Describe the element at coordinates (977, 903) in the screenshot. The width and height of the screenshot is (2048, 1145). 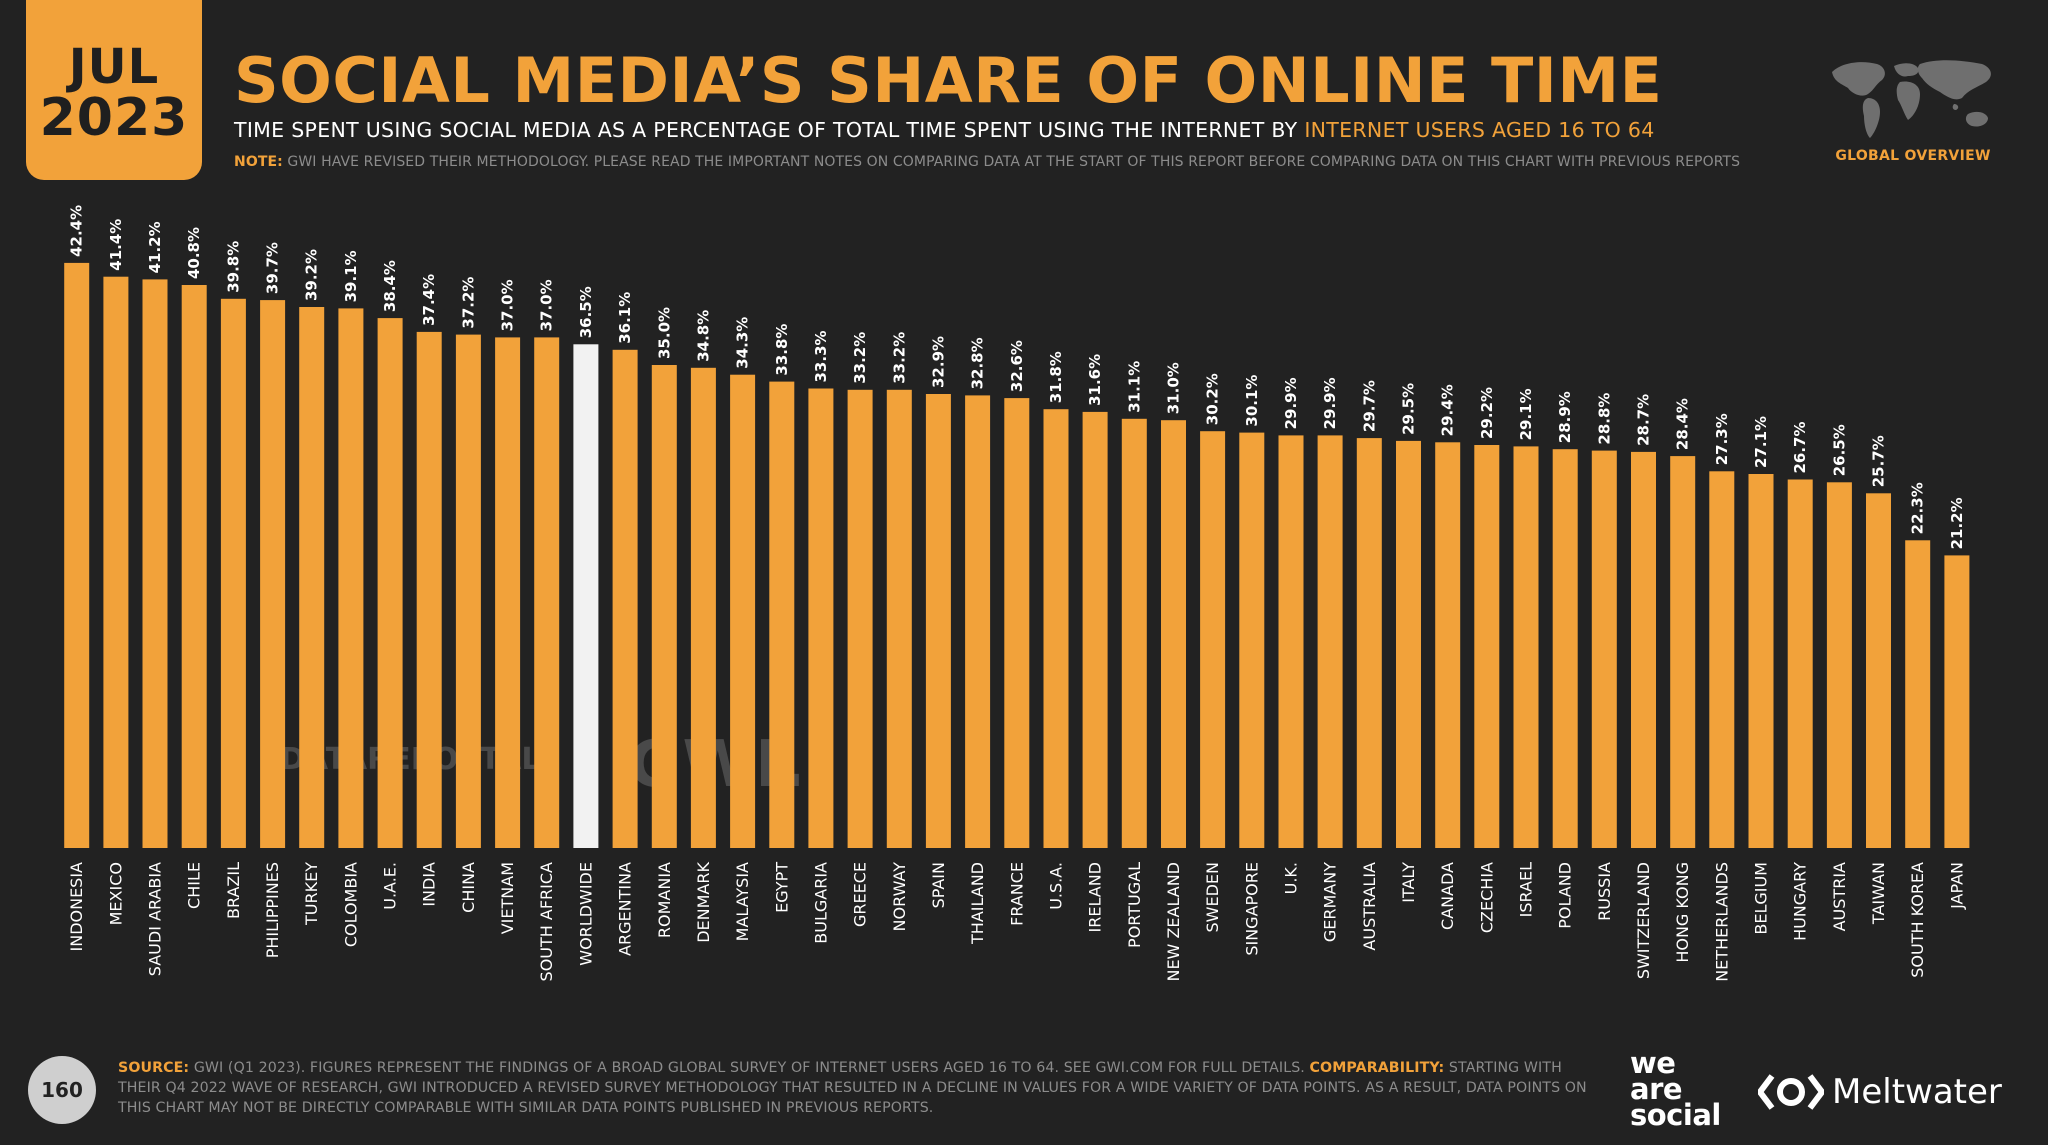
I see `category-label-thailand: THAILAND` at that location.